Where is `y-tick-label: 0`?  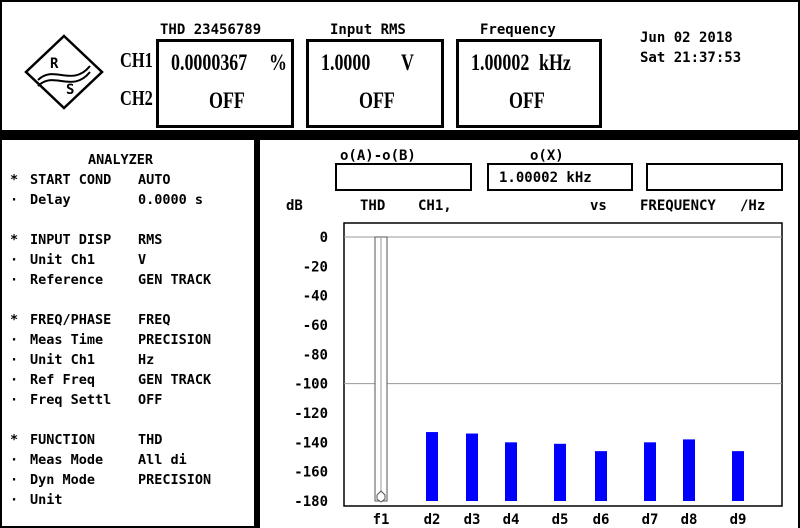
y-tick-label: 0 is located at coordinates (324, 238).